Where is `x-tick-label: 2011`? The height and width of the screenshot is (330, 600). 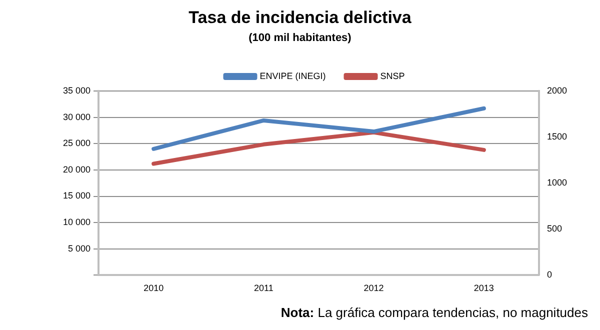 x-tick-label: 2011 is located at coordinates (264, 288).